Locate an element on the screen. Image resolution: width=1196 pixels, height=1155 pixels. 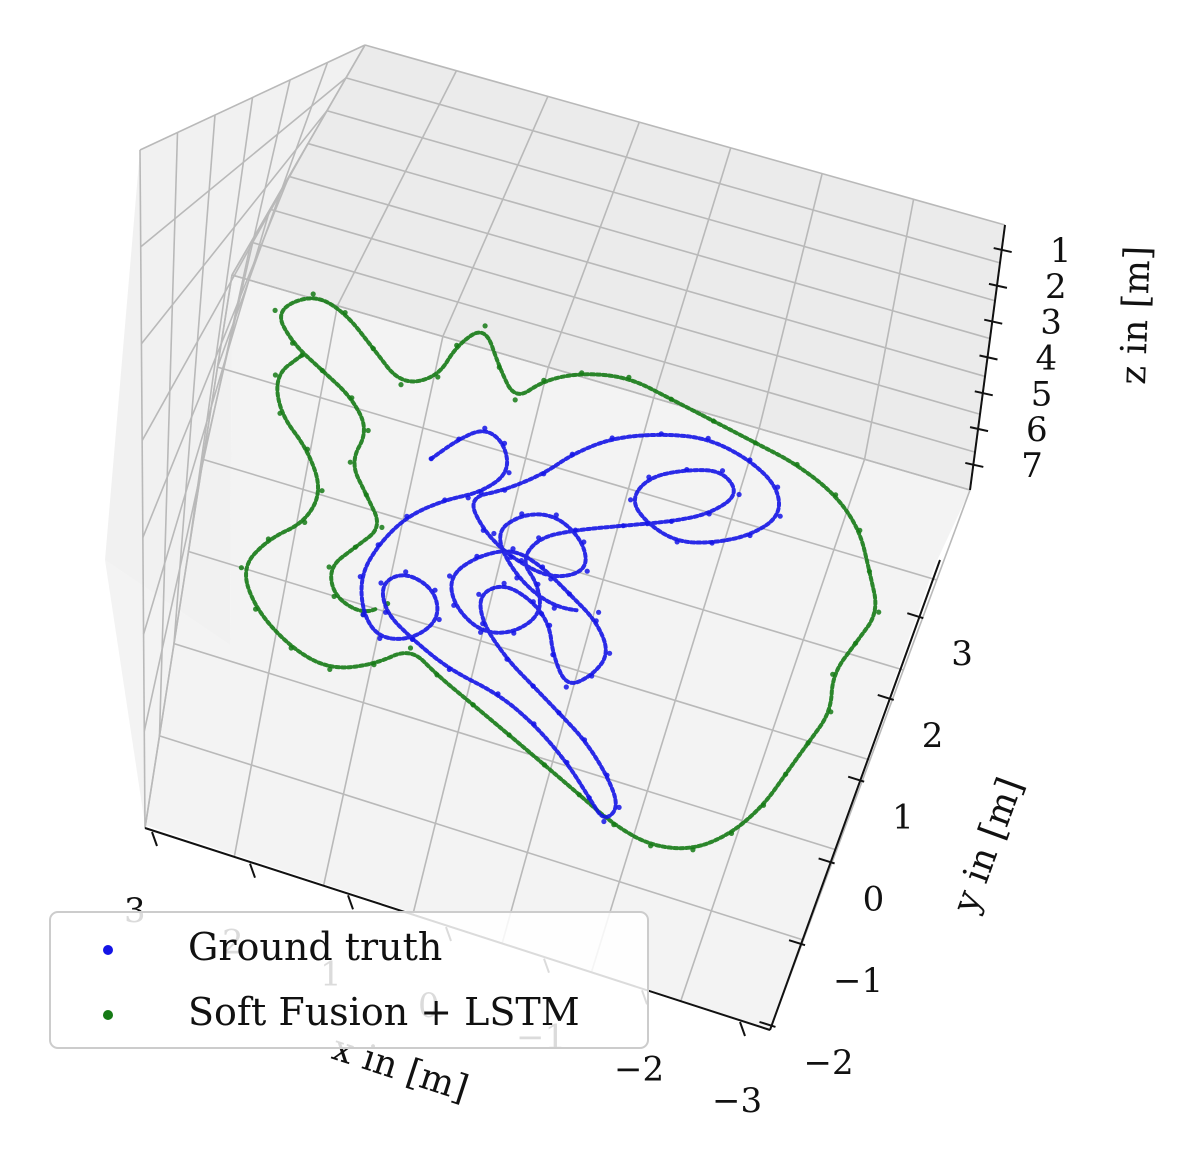
grid-line-left-wall-vertical is located at coordinates (142, 489).